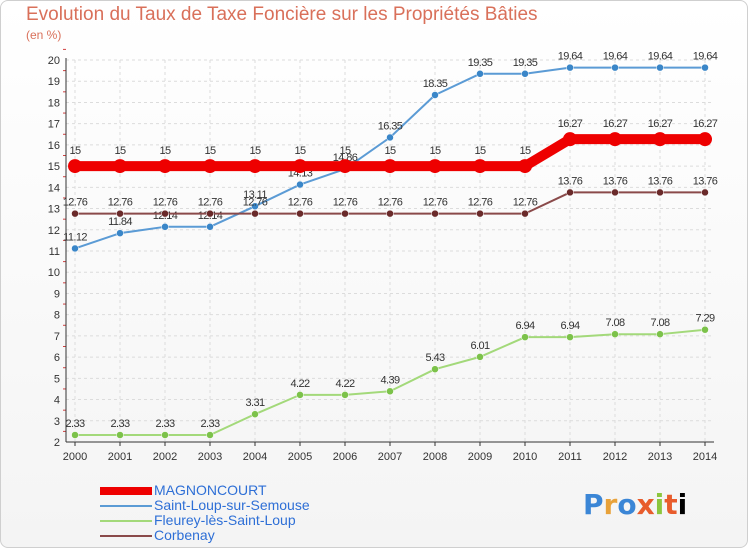 This screenshot has height=550, width=750. I want to click on x-tick-label: 2003, so click(210, 457).